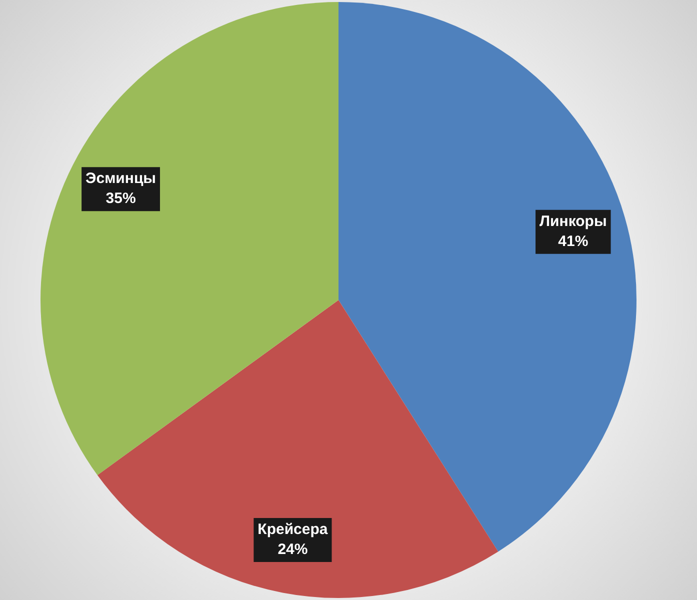 The width and height of the screenshot is (697, 600). What do you see at coordinates (573, 241) in the screenshot?
I see `data-label: 41%` at bounding box center [573, 241].